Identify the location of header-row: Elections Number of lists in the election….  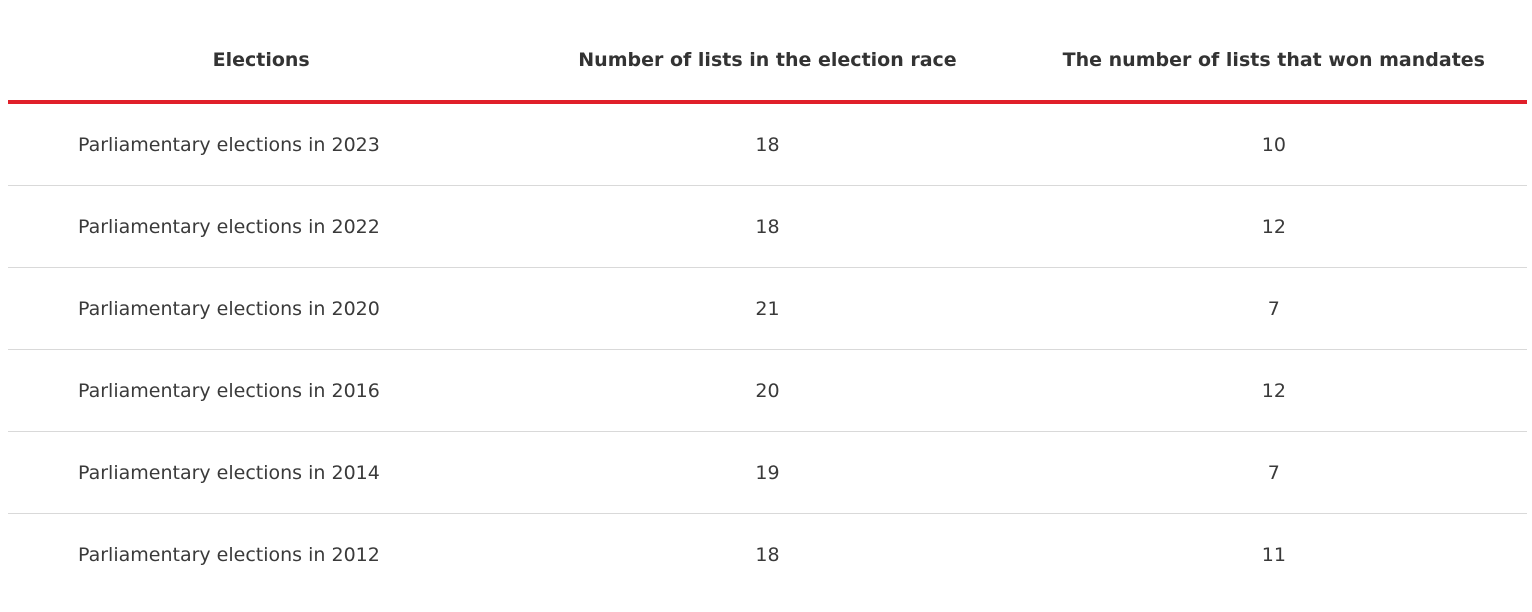
(767, 62).